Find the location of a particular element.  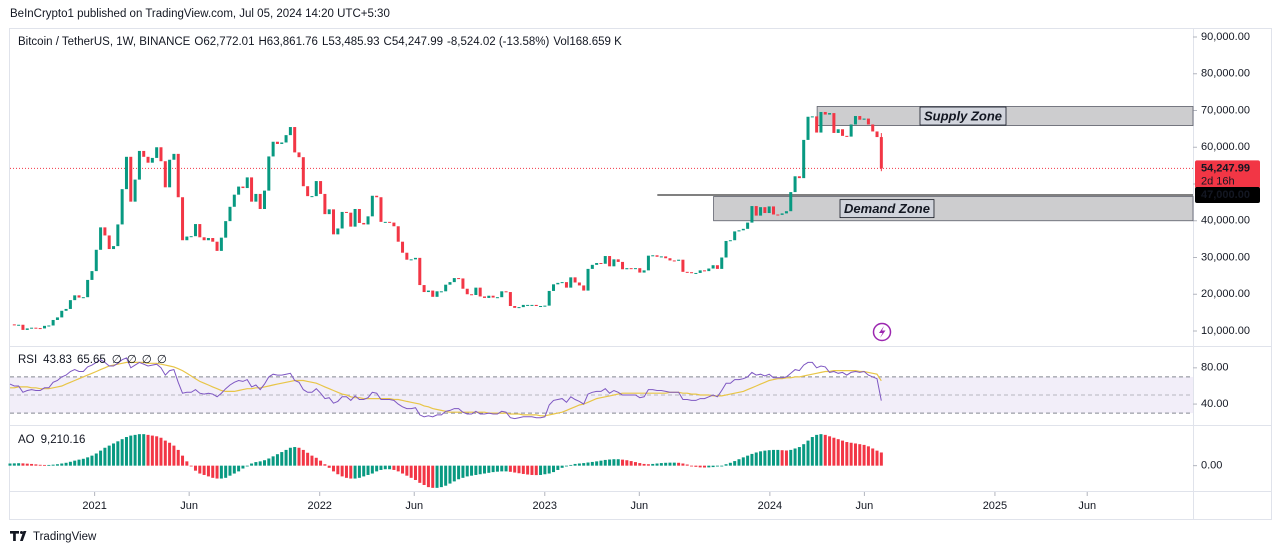

y-tick-label: 20,000.00 is located at coordinates (1225, 294).